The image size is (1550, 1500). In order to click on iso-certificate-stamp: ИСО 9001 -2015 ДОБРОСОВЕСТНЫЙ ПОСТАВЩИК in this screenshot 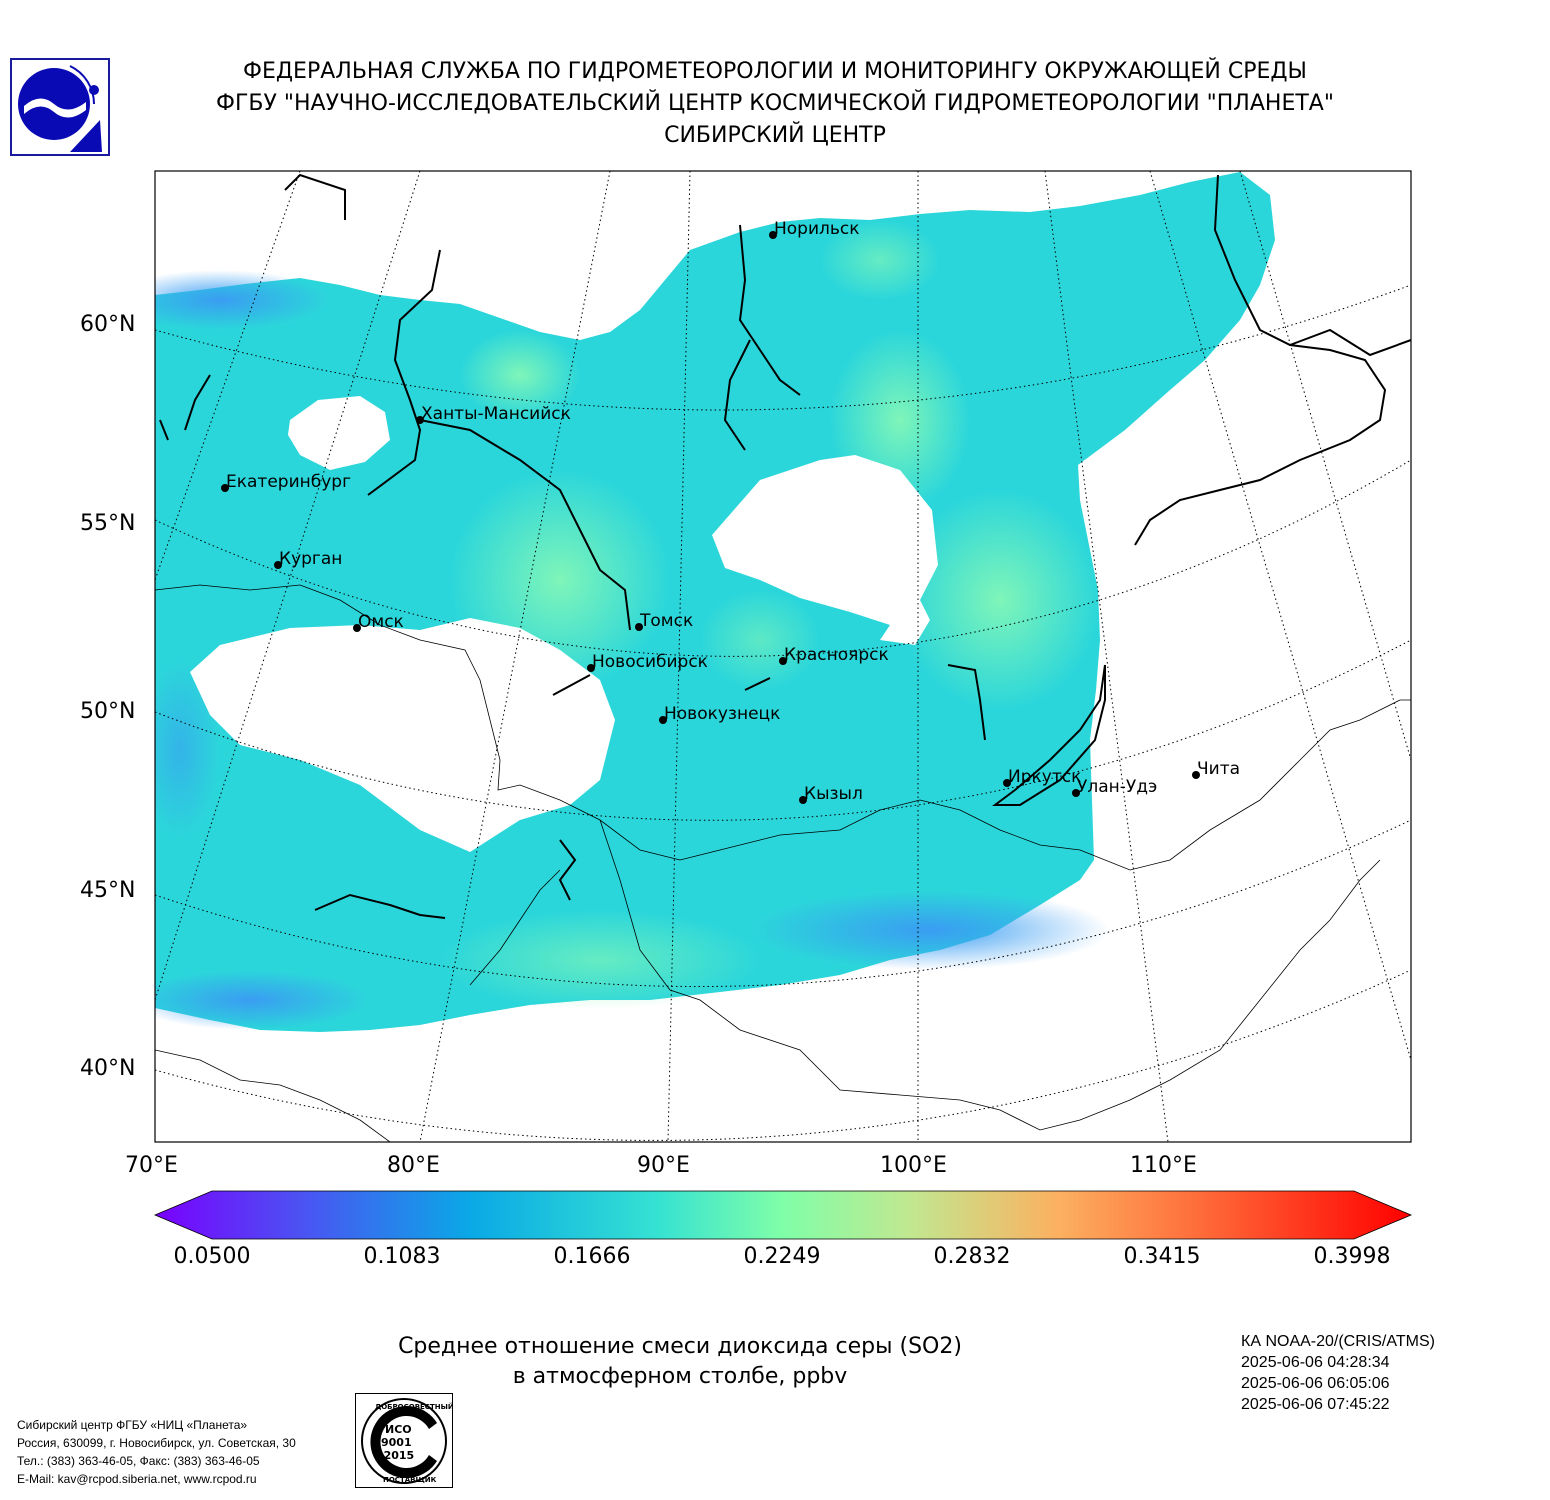, I will do `click(404, 1440)`.